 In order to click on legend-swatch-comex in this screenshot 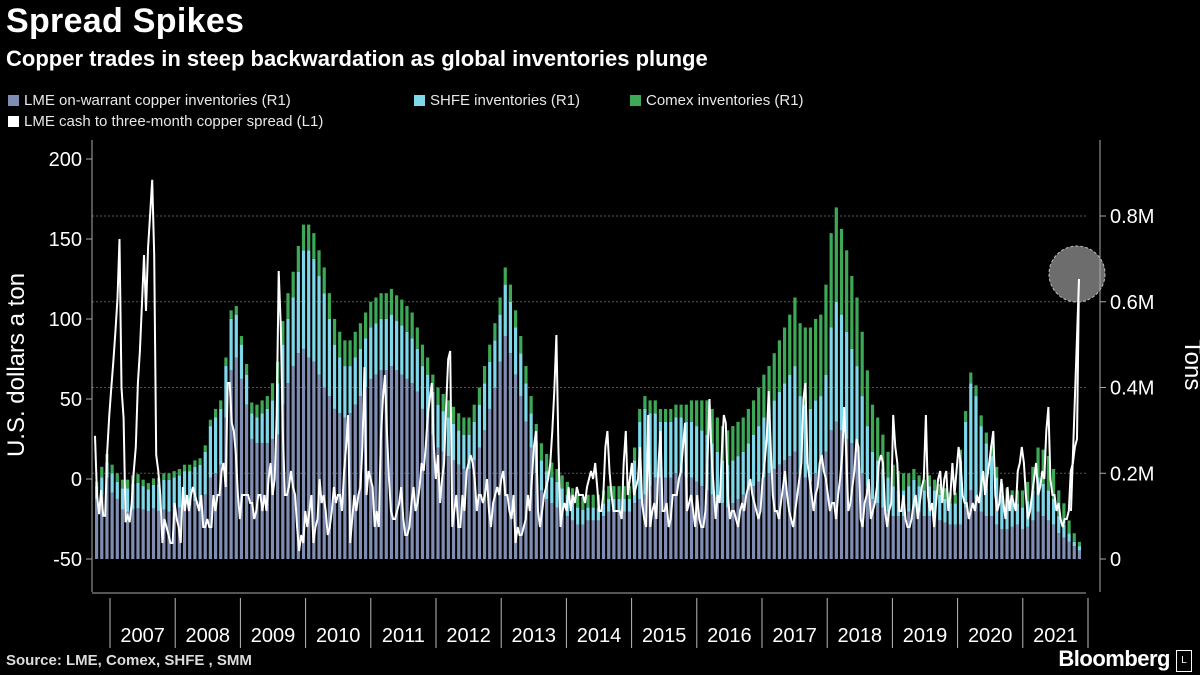, I will do `click(635, 100)`.